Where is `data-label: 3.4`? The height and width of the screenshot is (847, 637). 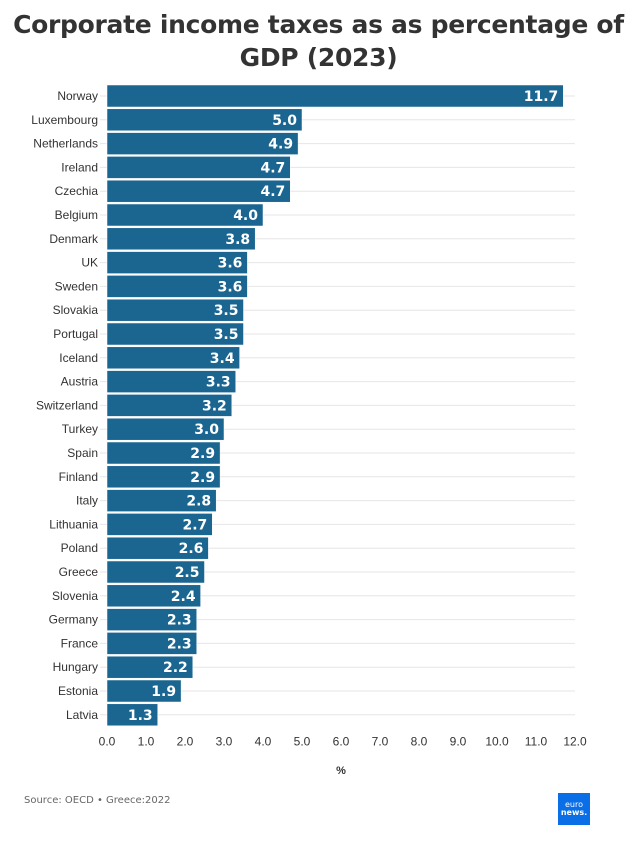 data-label: 3.4 is located at coordinates (222, 359).